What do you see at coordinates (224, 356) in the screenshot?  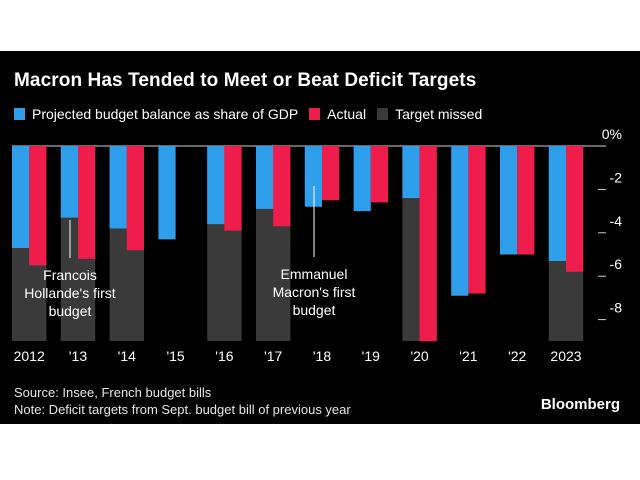 I see `x-tick-label-16: '16` at bounding box center [224, 356].